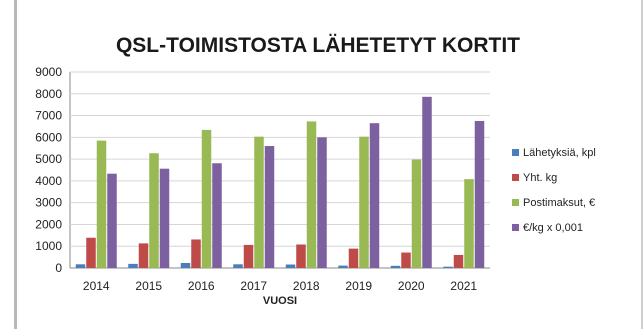  Describe the element at coordinates (48, 159) in the screenshot. I see `y-tick-label: 5000` at that location.